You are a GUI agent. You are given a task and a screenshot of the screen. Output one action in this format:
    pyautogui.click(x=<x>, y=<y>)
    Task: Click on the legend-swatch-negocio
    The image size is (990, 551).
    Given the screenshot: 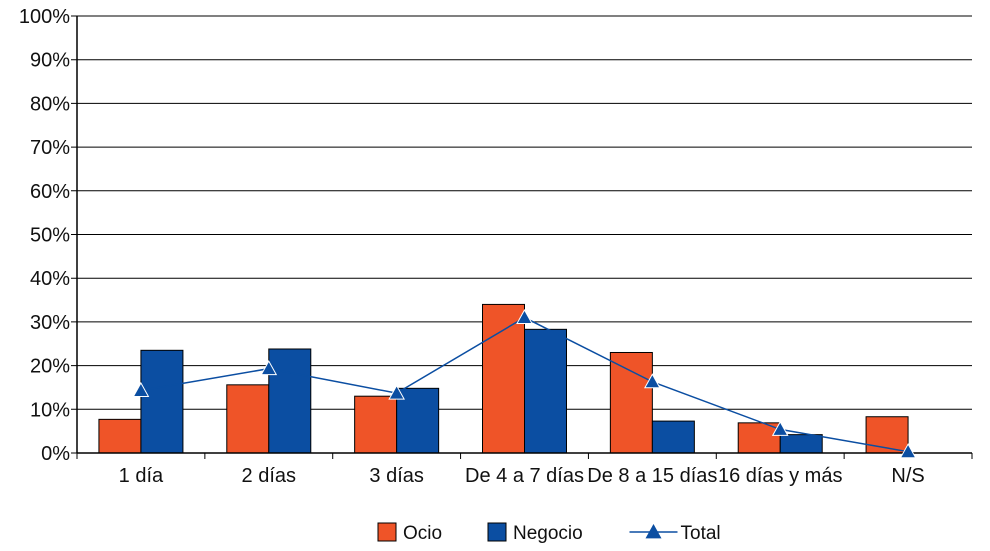 What is the action you would take?
    pyautogui.click(x=497, y=532)
    